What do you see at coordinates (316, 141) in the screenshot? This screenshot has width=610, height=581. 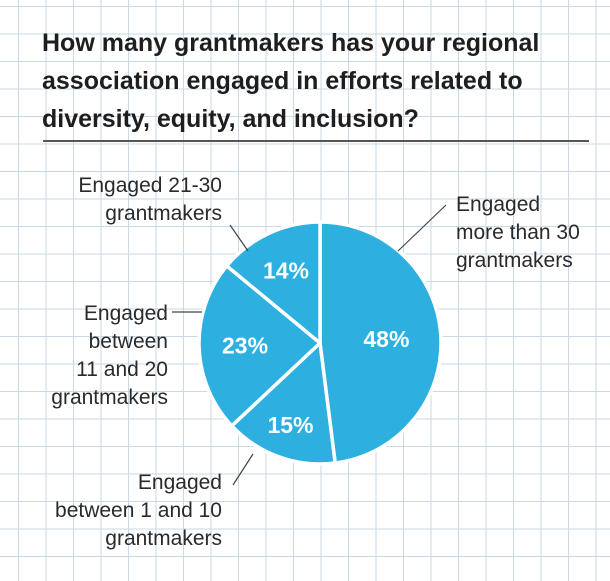 I see `title-divider` at bounding box center [316, 141].